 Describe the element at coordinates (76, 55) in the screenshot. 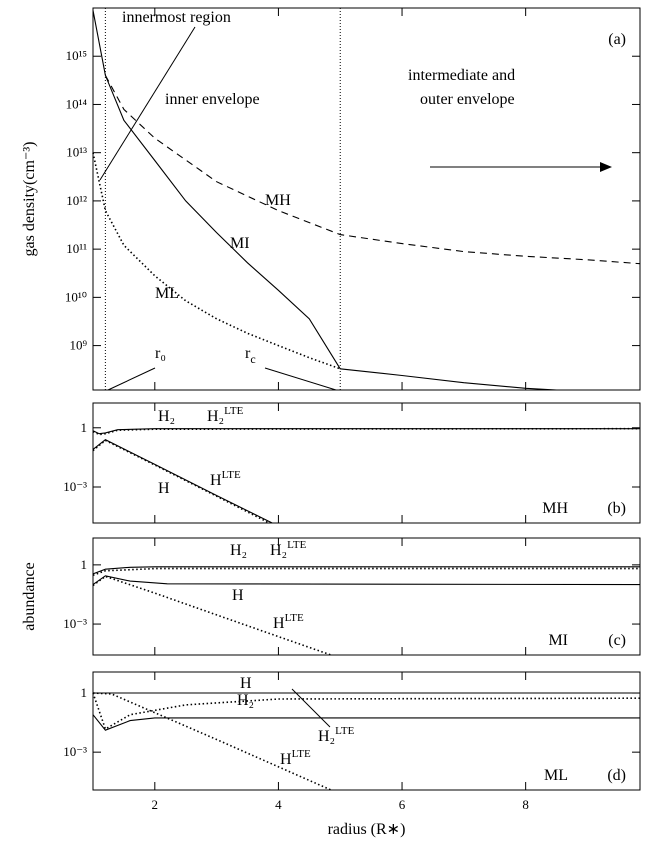

I see `y-tick-label: 10¹⁵` at that location.